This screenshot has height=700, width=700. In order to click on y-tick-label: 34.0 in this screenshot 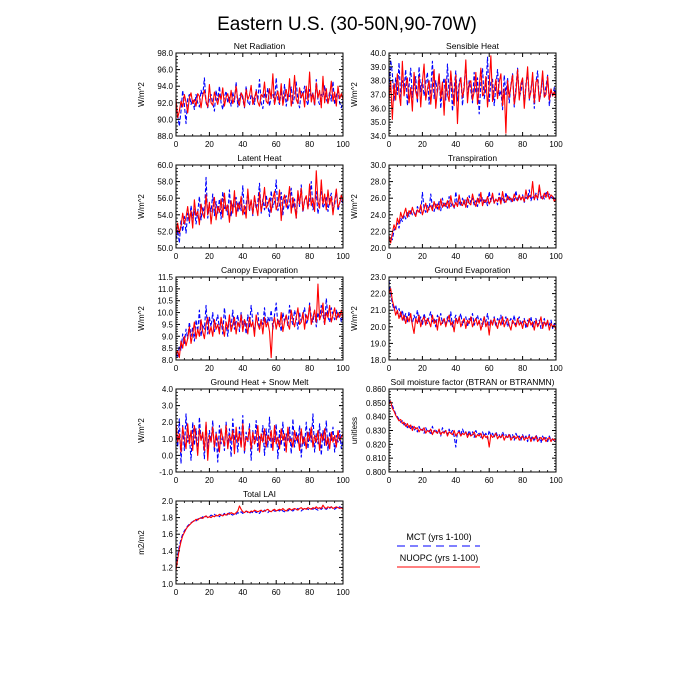, I will do `click(378, 136)`.